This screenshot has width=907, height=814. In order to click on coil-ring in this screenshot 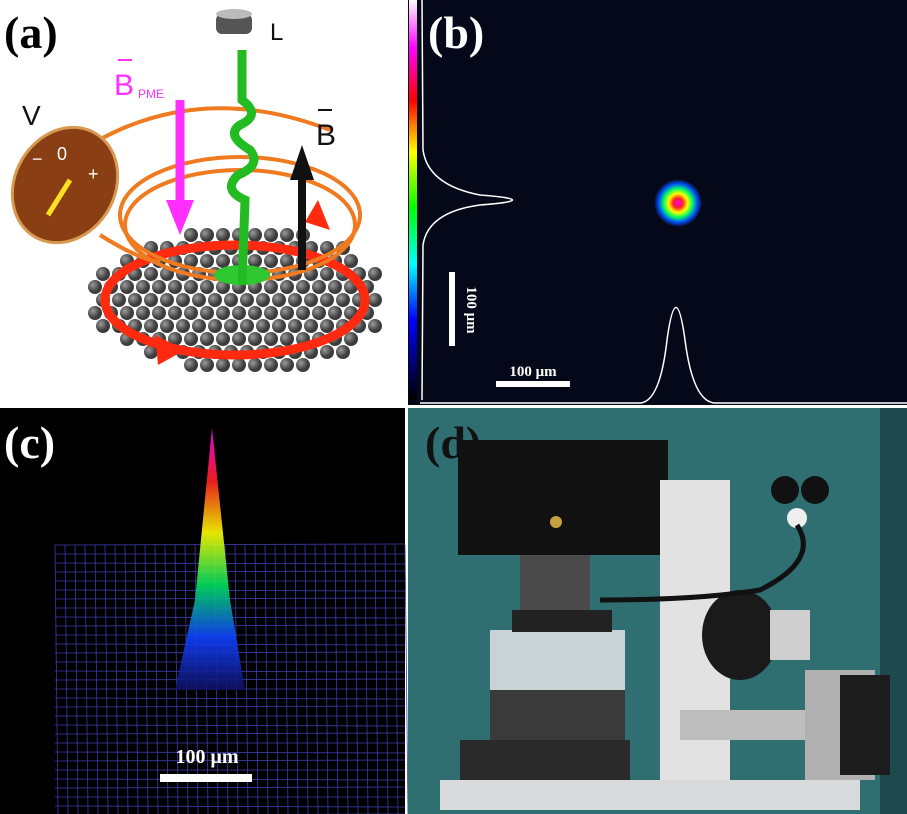, I will do `click(235, 300)`.